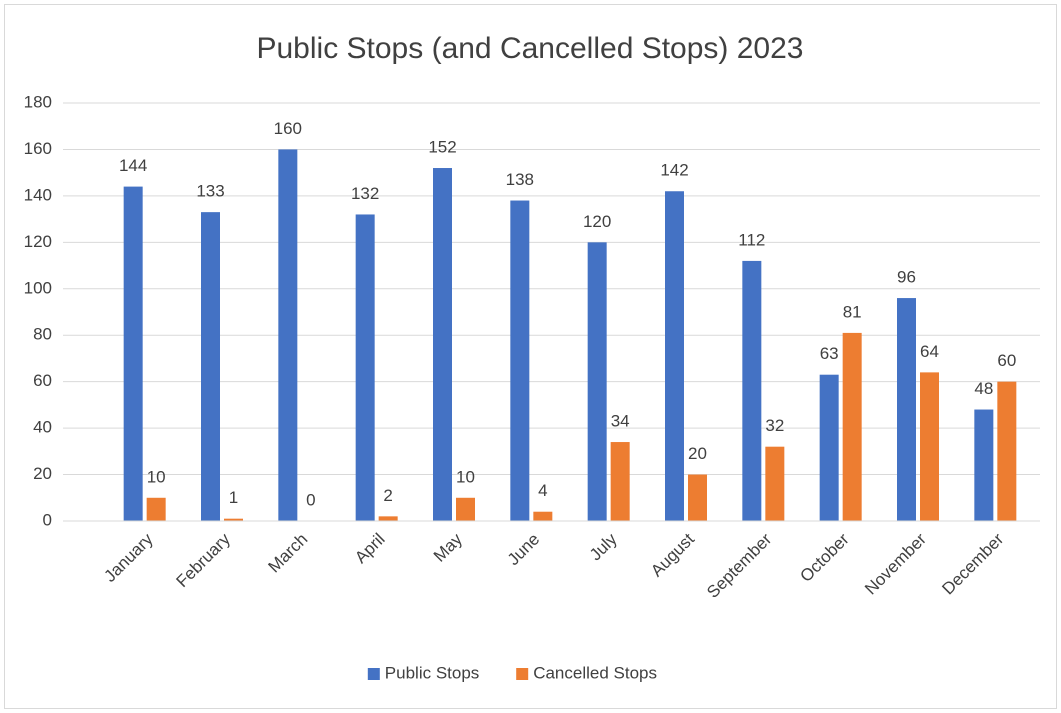 The image size is (1061, 713). I want to click on data-label: 142, so click(674, 170).